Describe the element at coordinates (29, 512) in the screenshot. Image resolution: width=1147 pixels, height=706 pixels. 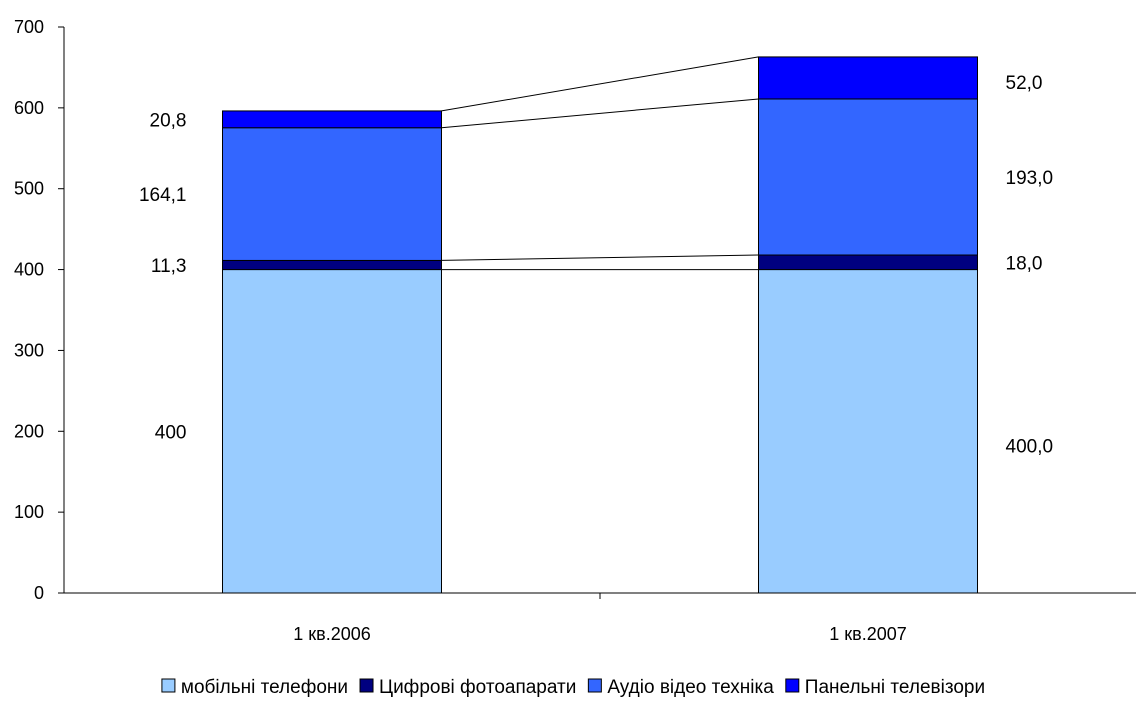
I see `y-tick-label: 100` at that location.